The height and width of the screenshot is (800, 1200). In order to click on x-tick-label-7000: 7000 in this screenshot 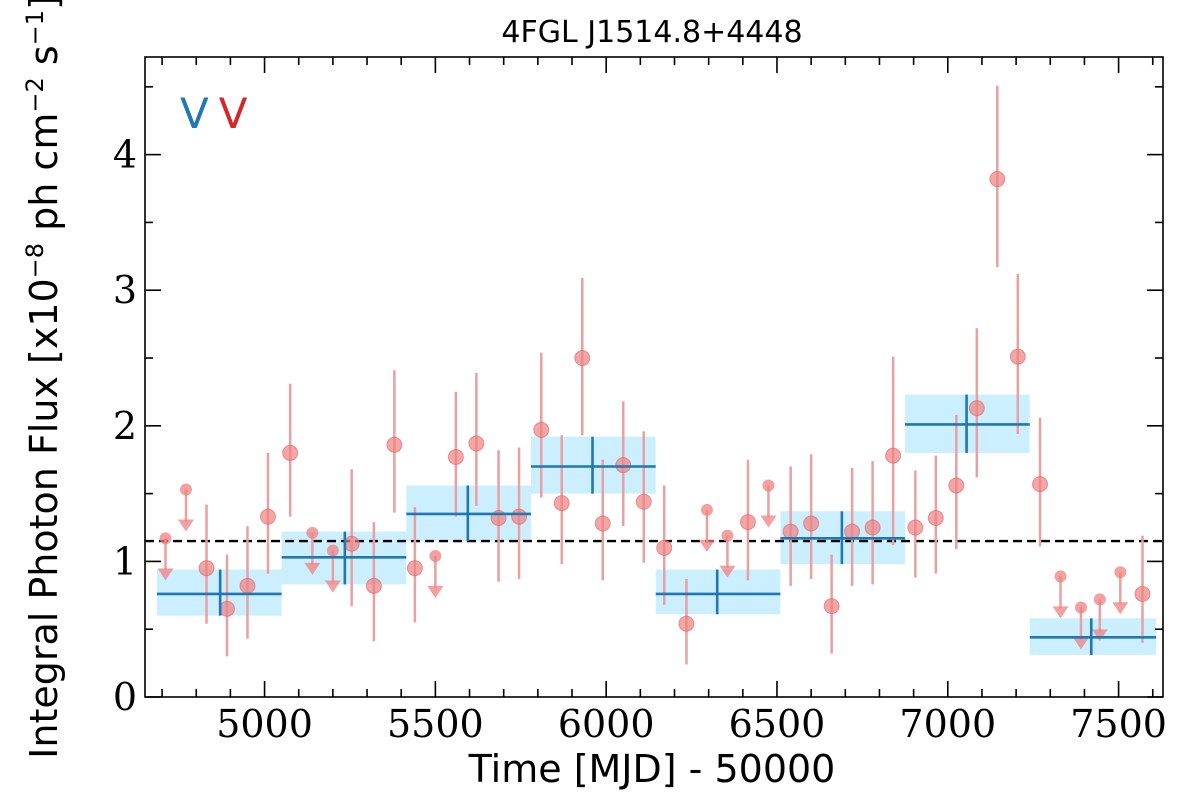, I will do `click(947, 724)`.